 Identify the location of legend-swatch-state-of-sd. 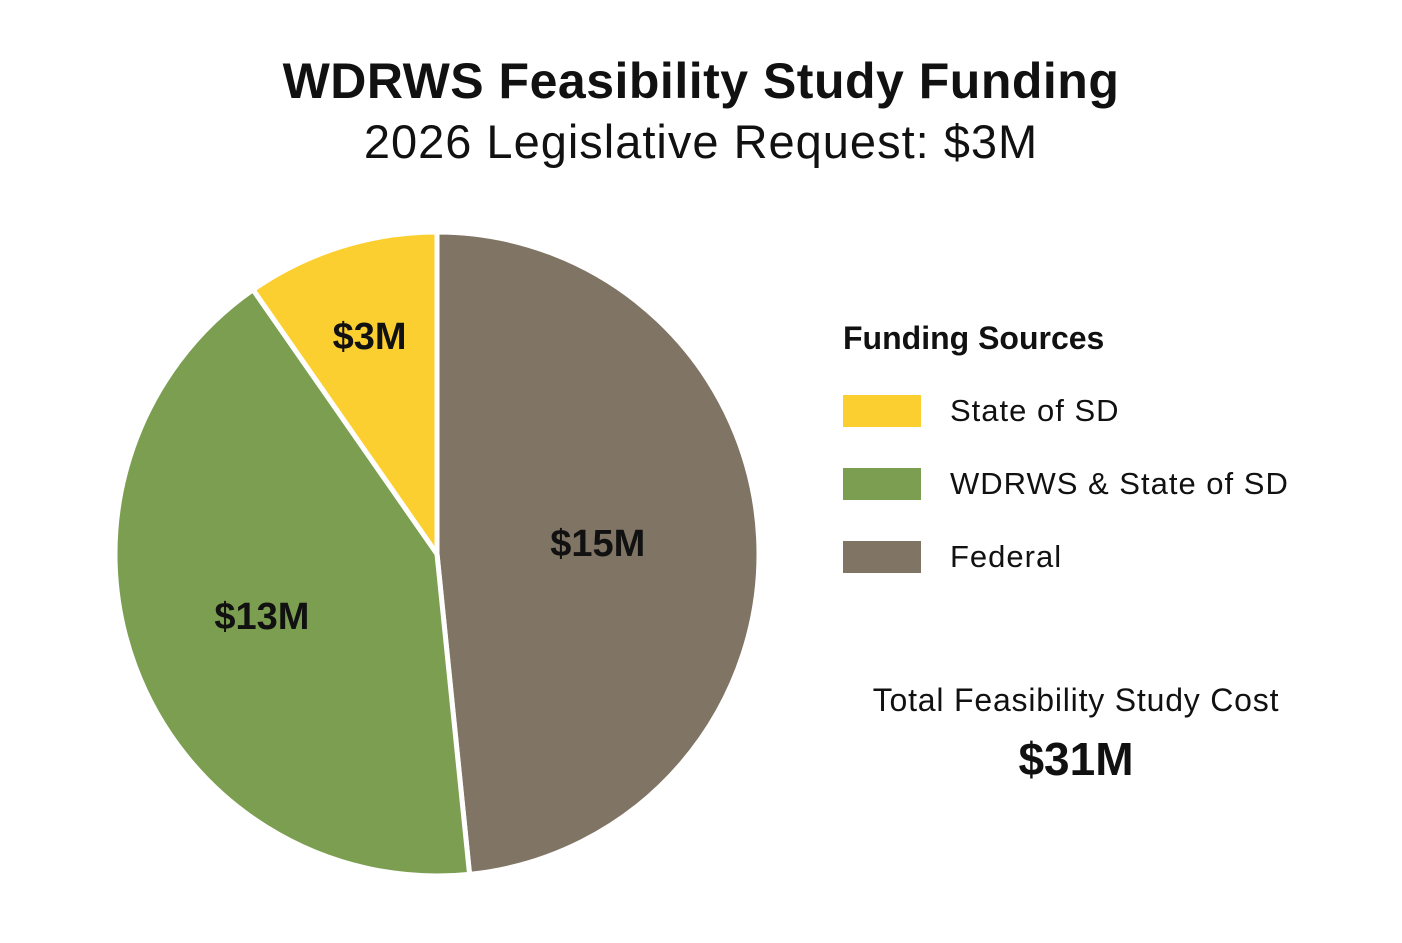
(882, 411).